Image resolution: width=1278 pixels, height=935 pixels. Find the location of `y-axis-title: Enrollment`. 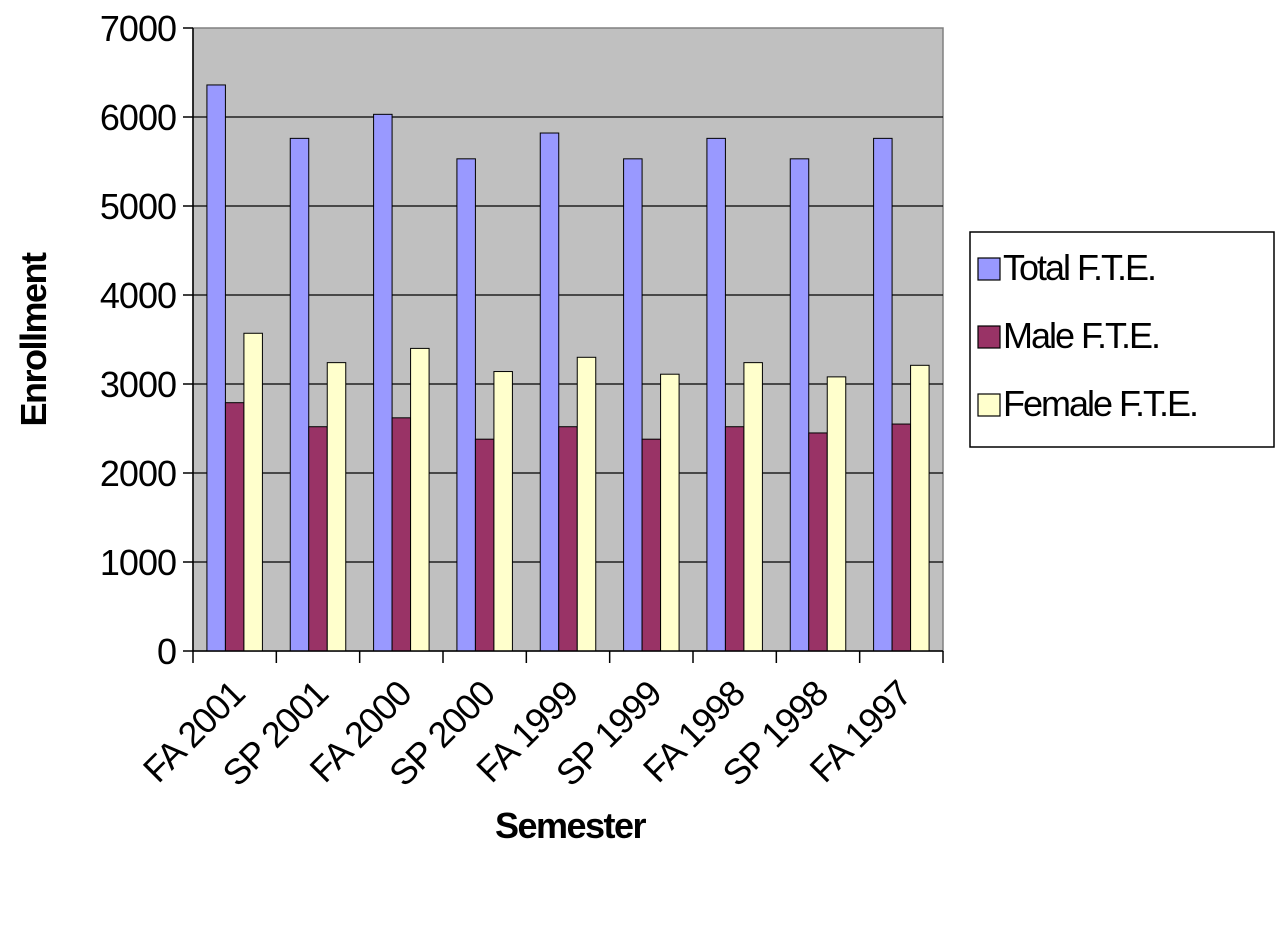

y-axis-title: Enrollment is located at coordinates (33, 339).